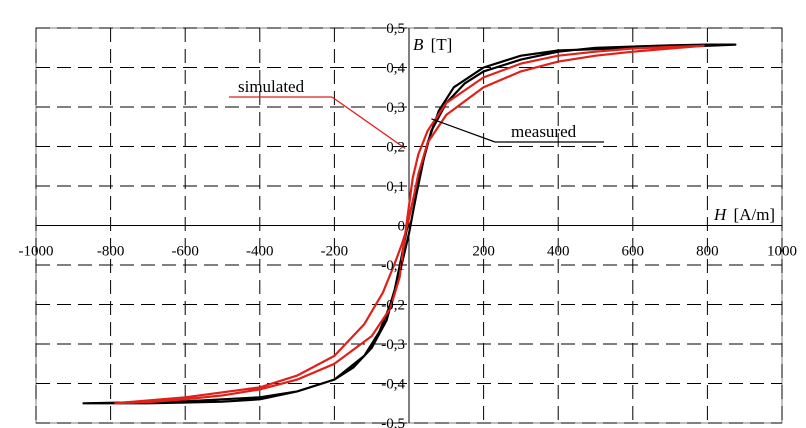  What do you see at coordinates (720, 214) in the screenshot?
I see `x-axis-var: H` at bounding box center [720, 214].